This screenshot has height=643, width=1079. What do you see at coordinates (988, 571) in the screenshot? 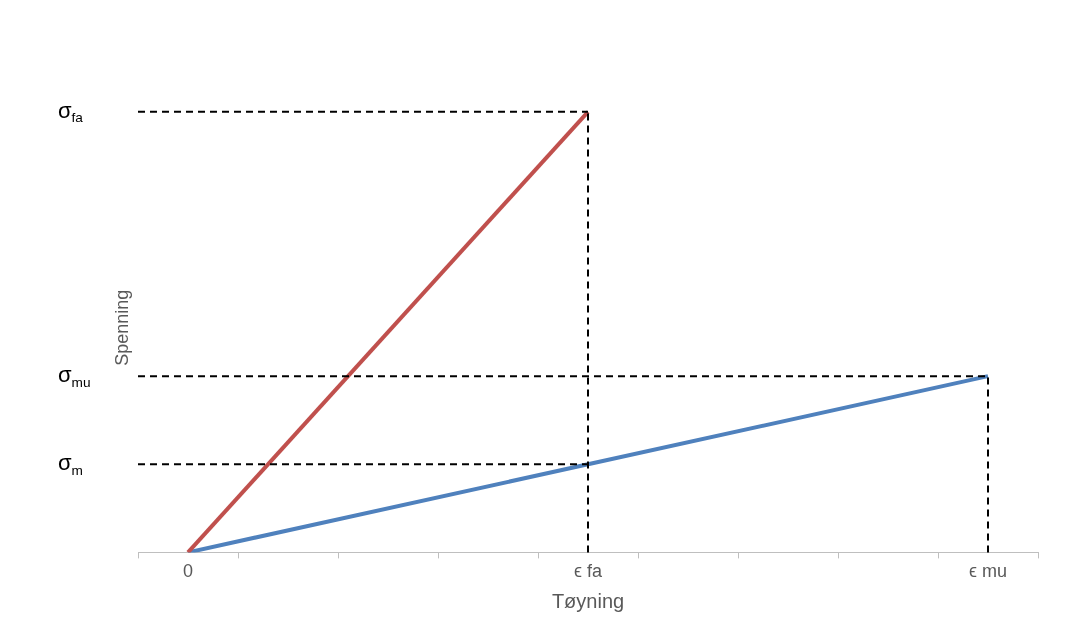
I see `x-tick-label: ϵ mu` at bounding box center [988, 571].